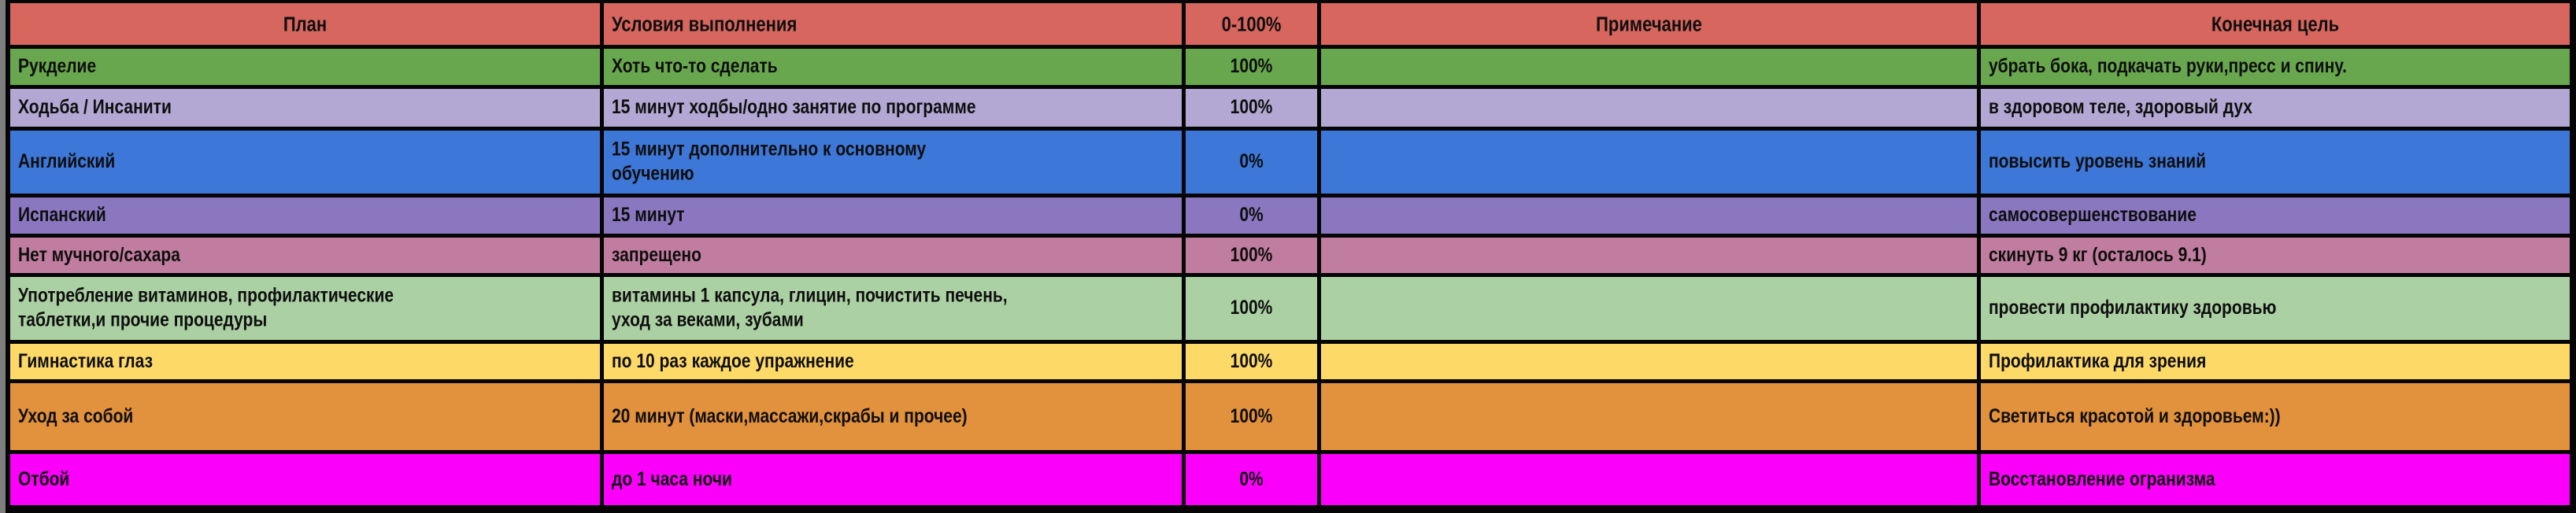 The image size is (2576, 513). Describe the element at coordinates (305, 108) in the screenshot. I see `cell-plan: Ходьба / Инсанити` at that location.